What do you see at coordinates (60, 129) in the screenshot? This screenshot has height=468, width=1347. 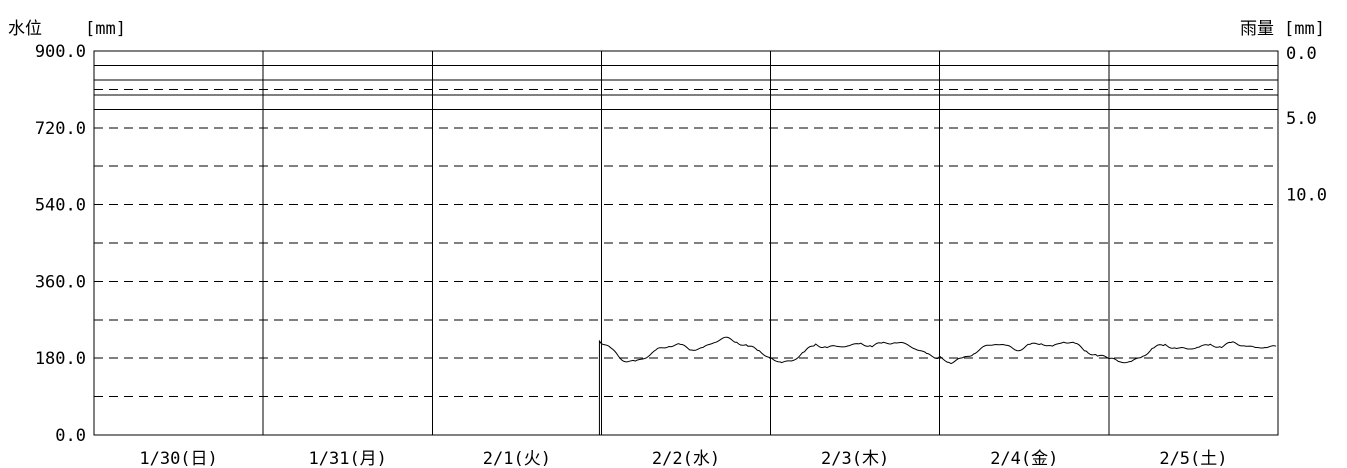 I see `y-tick-label: 720.0` at bounding box center [60, 129].